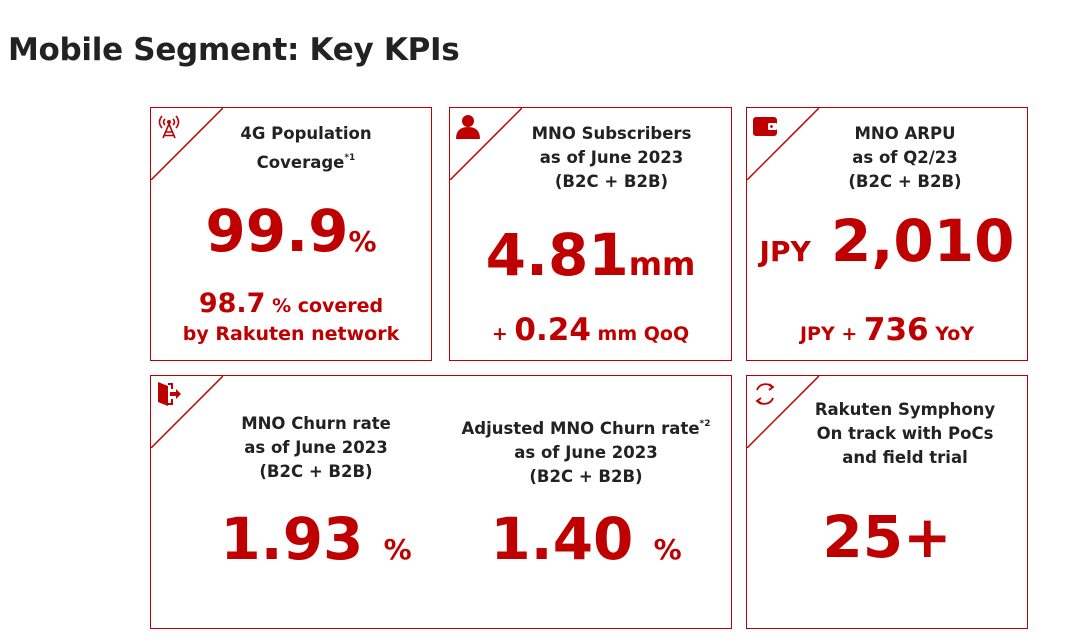 This screenshot has height=642, width=1080. I want to click on arpu-change-suffix: YoY, so click(955, 334).